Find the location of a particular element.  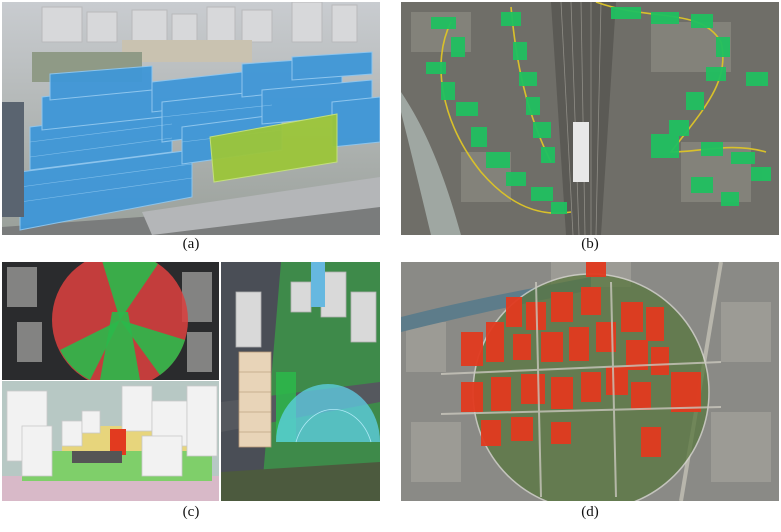

caption-a: (a) is located at coordinates (191, 244).